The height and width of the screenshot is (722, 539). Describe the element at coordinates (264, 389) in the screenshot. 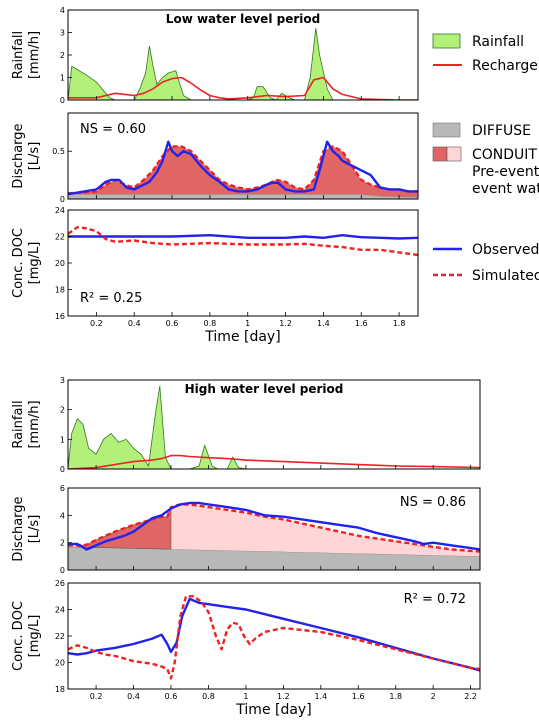

I see `chart-title: High water level period` at that location.